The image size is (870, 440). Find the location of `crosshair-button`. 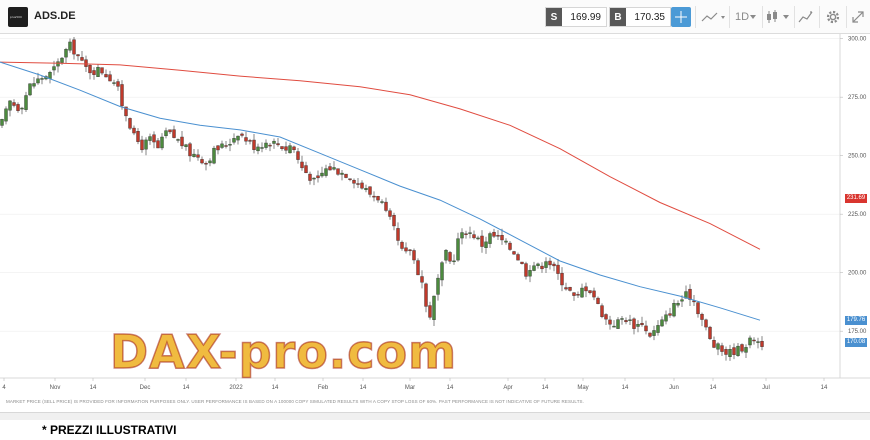

crosshair-button is located at coordinates (681, 17).